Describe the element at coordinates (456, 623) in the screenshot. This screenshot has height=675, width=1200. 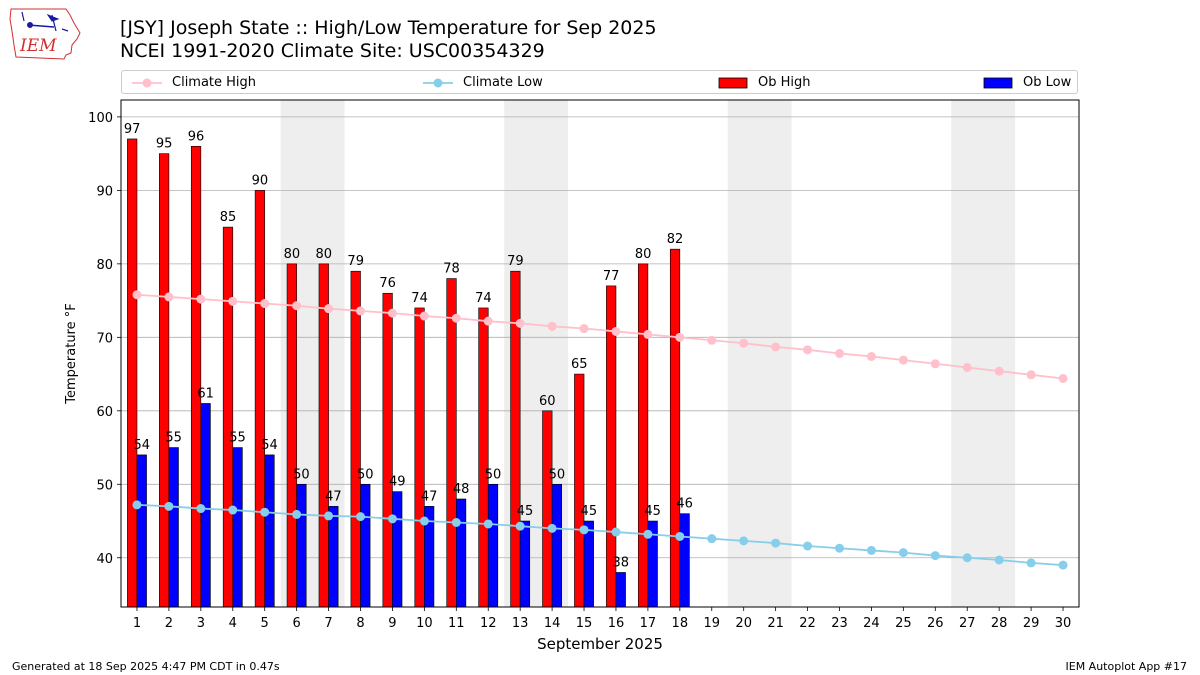
I see `x-tick-label: 11` at that location.